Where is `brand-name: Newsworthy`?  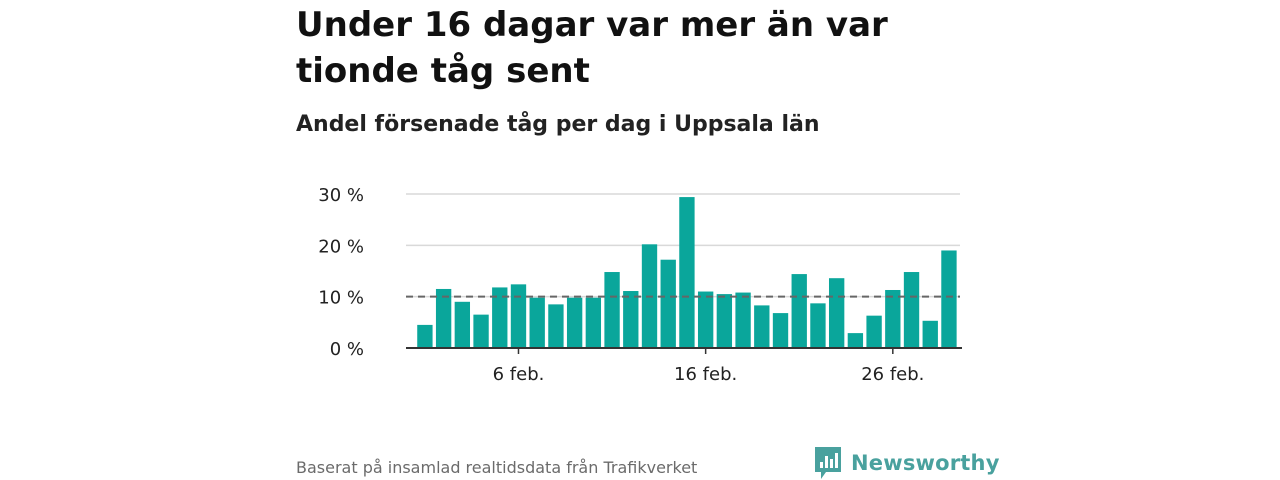
brand-name: Newsworthy is located at coordinates (925, 463).